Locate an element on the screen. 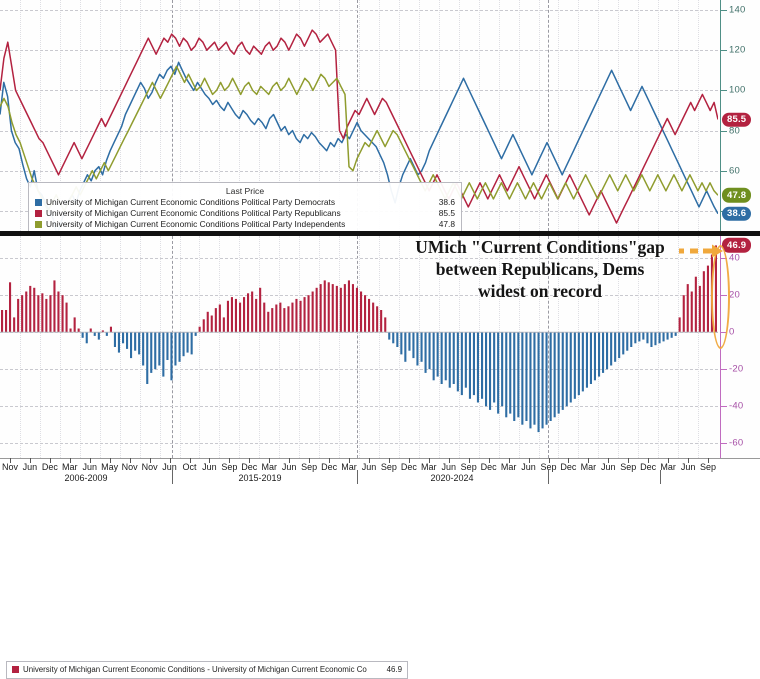 Image resolution: width=760 pixels, height=679 pixels. x-axis-group-separator is located at coordinates (172, 477).